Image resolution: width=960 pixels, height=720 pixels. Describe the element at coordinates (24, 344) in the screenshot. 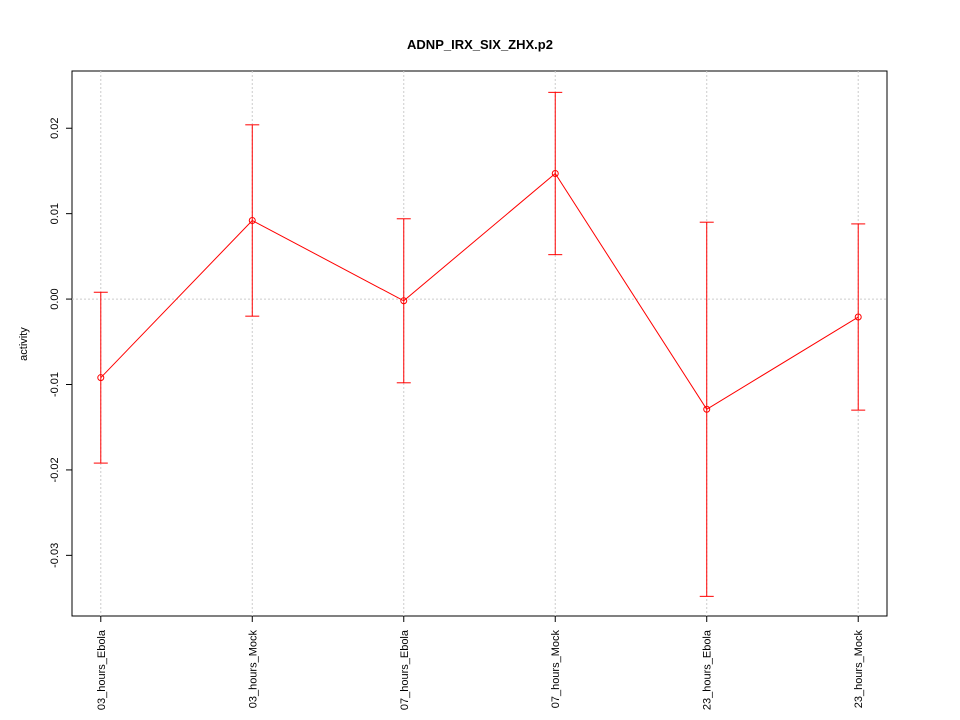

I see `y-axis-label: activity` at that location.